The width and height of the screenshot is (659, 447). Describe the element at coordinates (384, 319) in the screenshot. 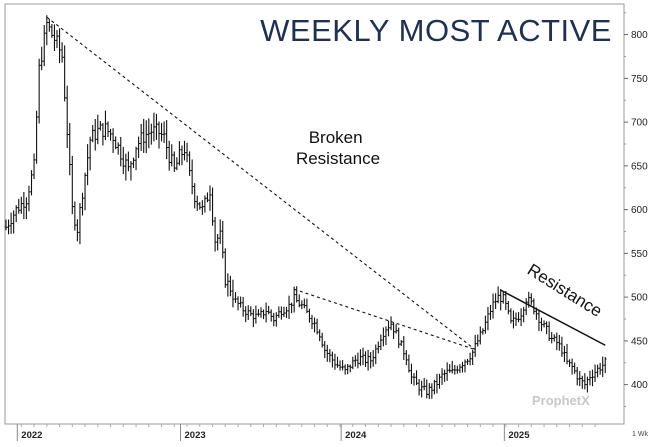

I see `secondary-dashed-line` at that location.